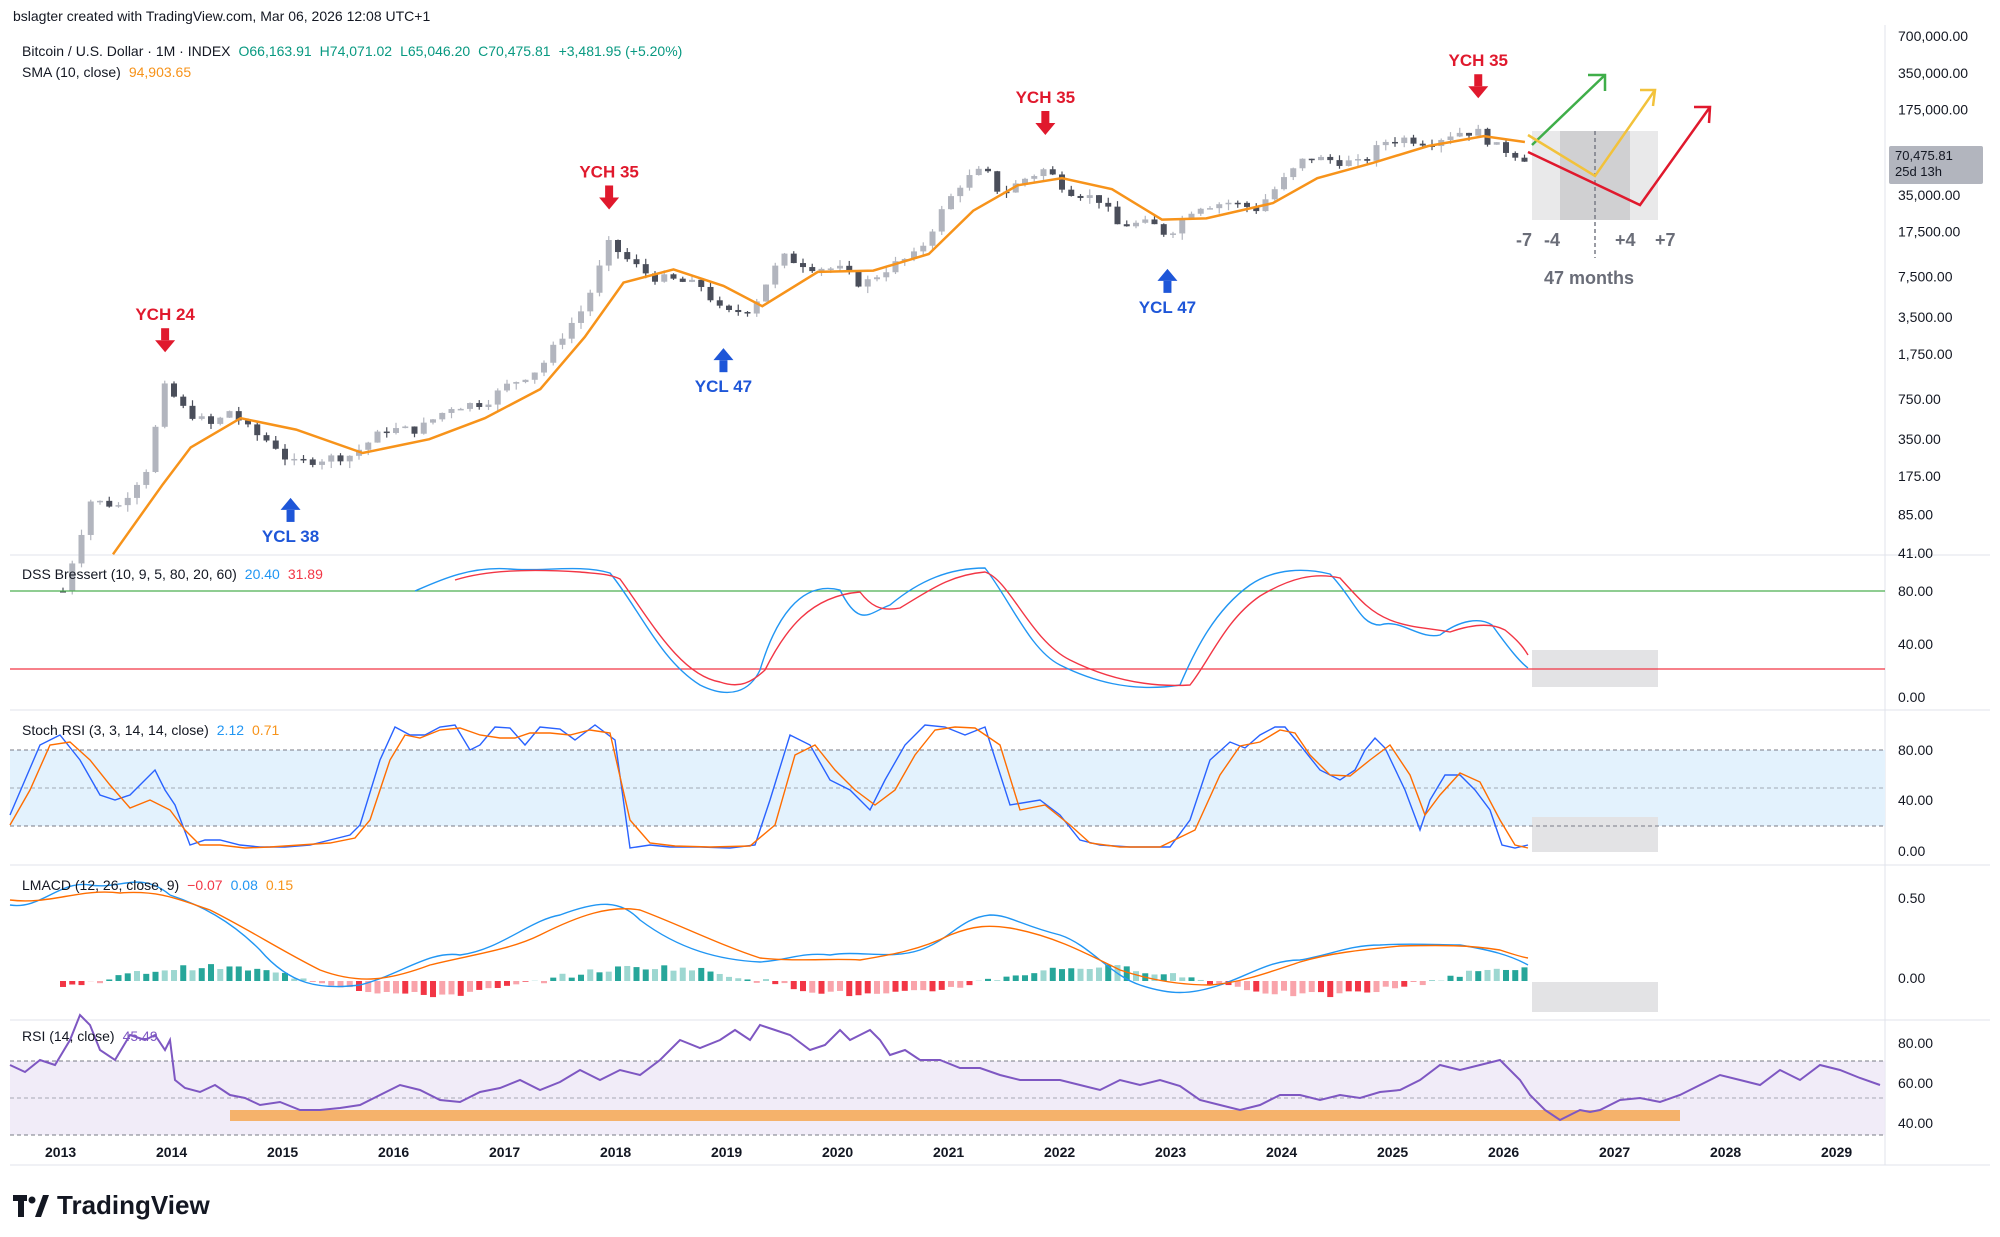 The image size is (2000, 1237). I want to click on lmacd-pane: 0.50 0.00, so click(967, 946).